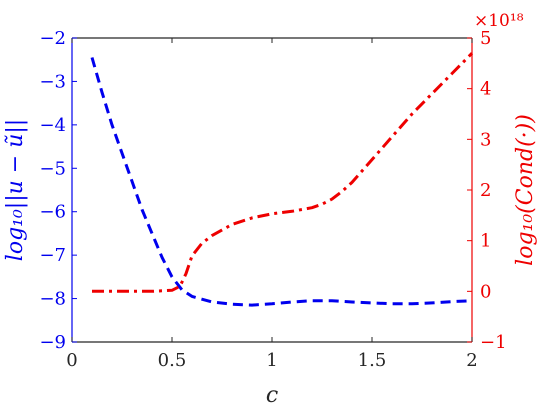 The height and width of the screenshot is (414, 550). What do you see at coordinates (525, 190) in the screenshot?
I see `right-y-axis-label: log₁₀(Cond(·))` at bounding box center [525, 190].